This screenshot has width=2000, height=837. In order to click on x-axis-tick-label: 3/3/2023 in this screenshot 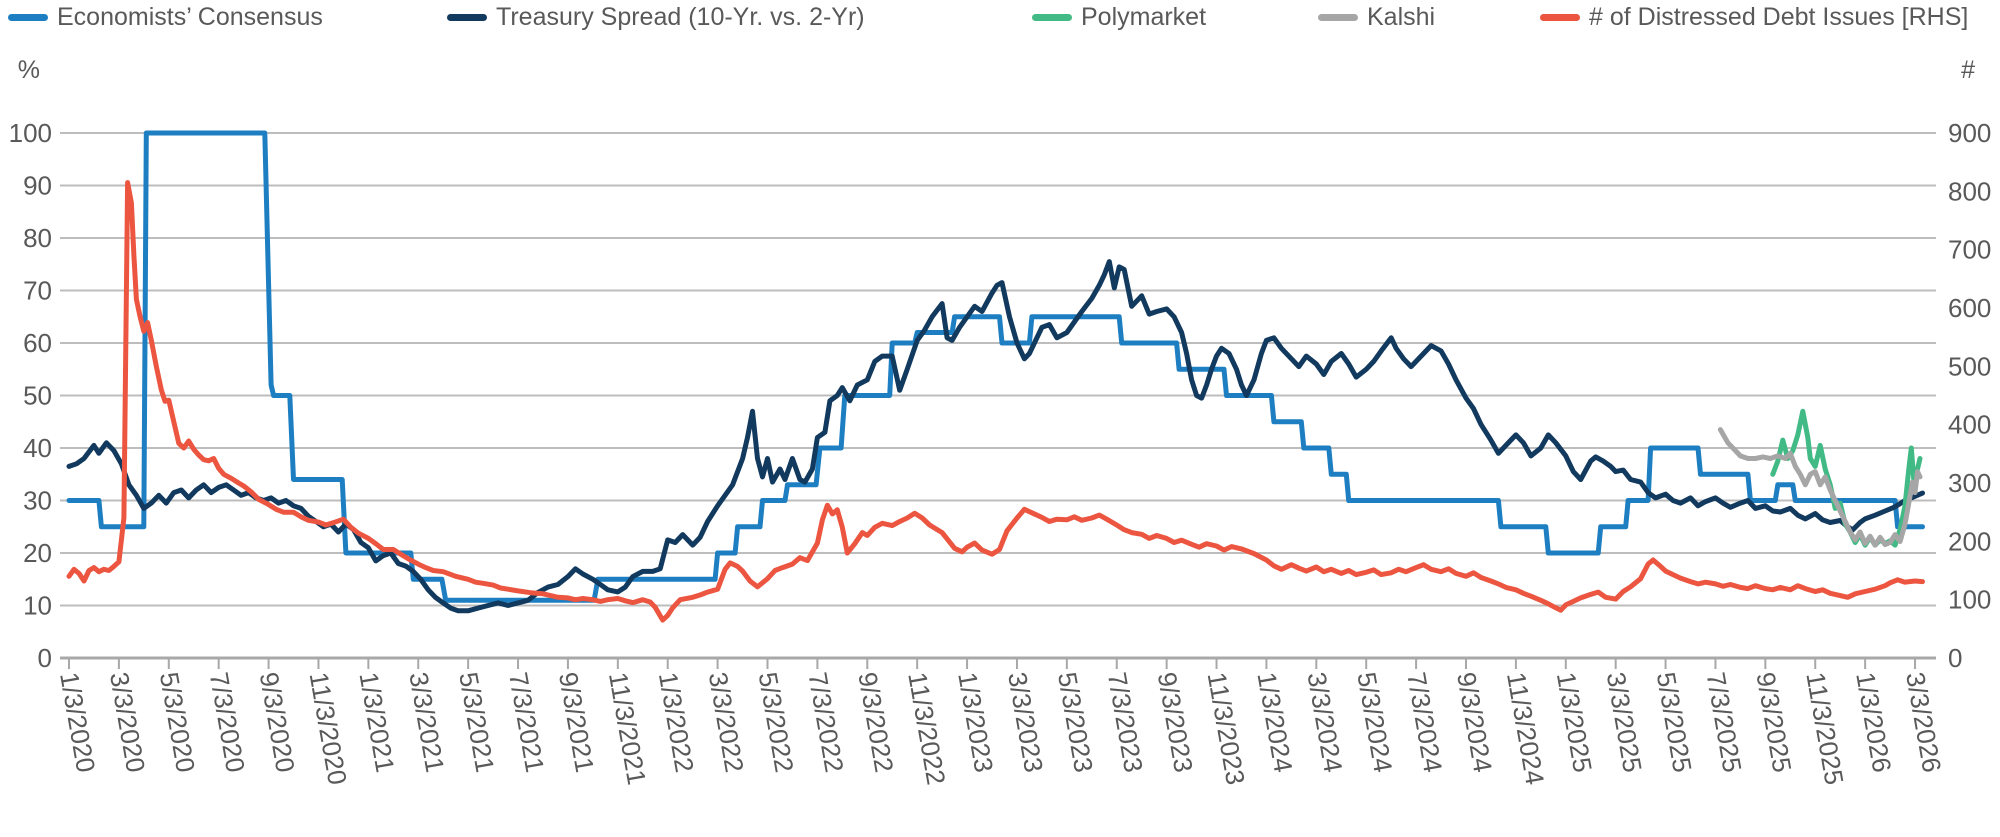, I will do `click(1025, 722)`.